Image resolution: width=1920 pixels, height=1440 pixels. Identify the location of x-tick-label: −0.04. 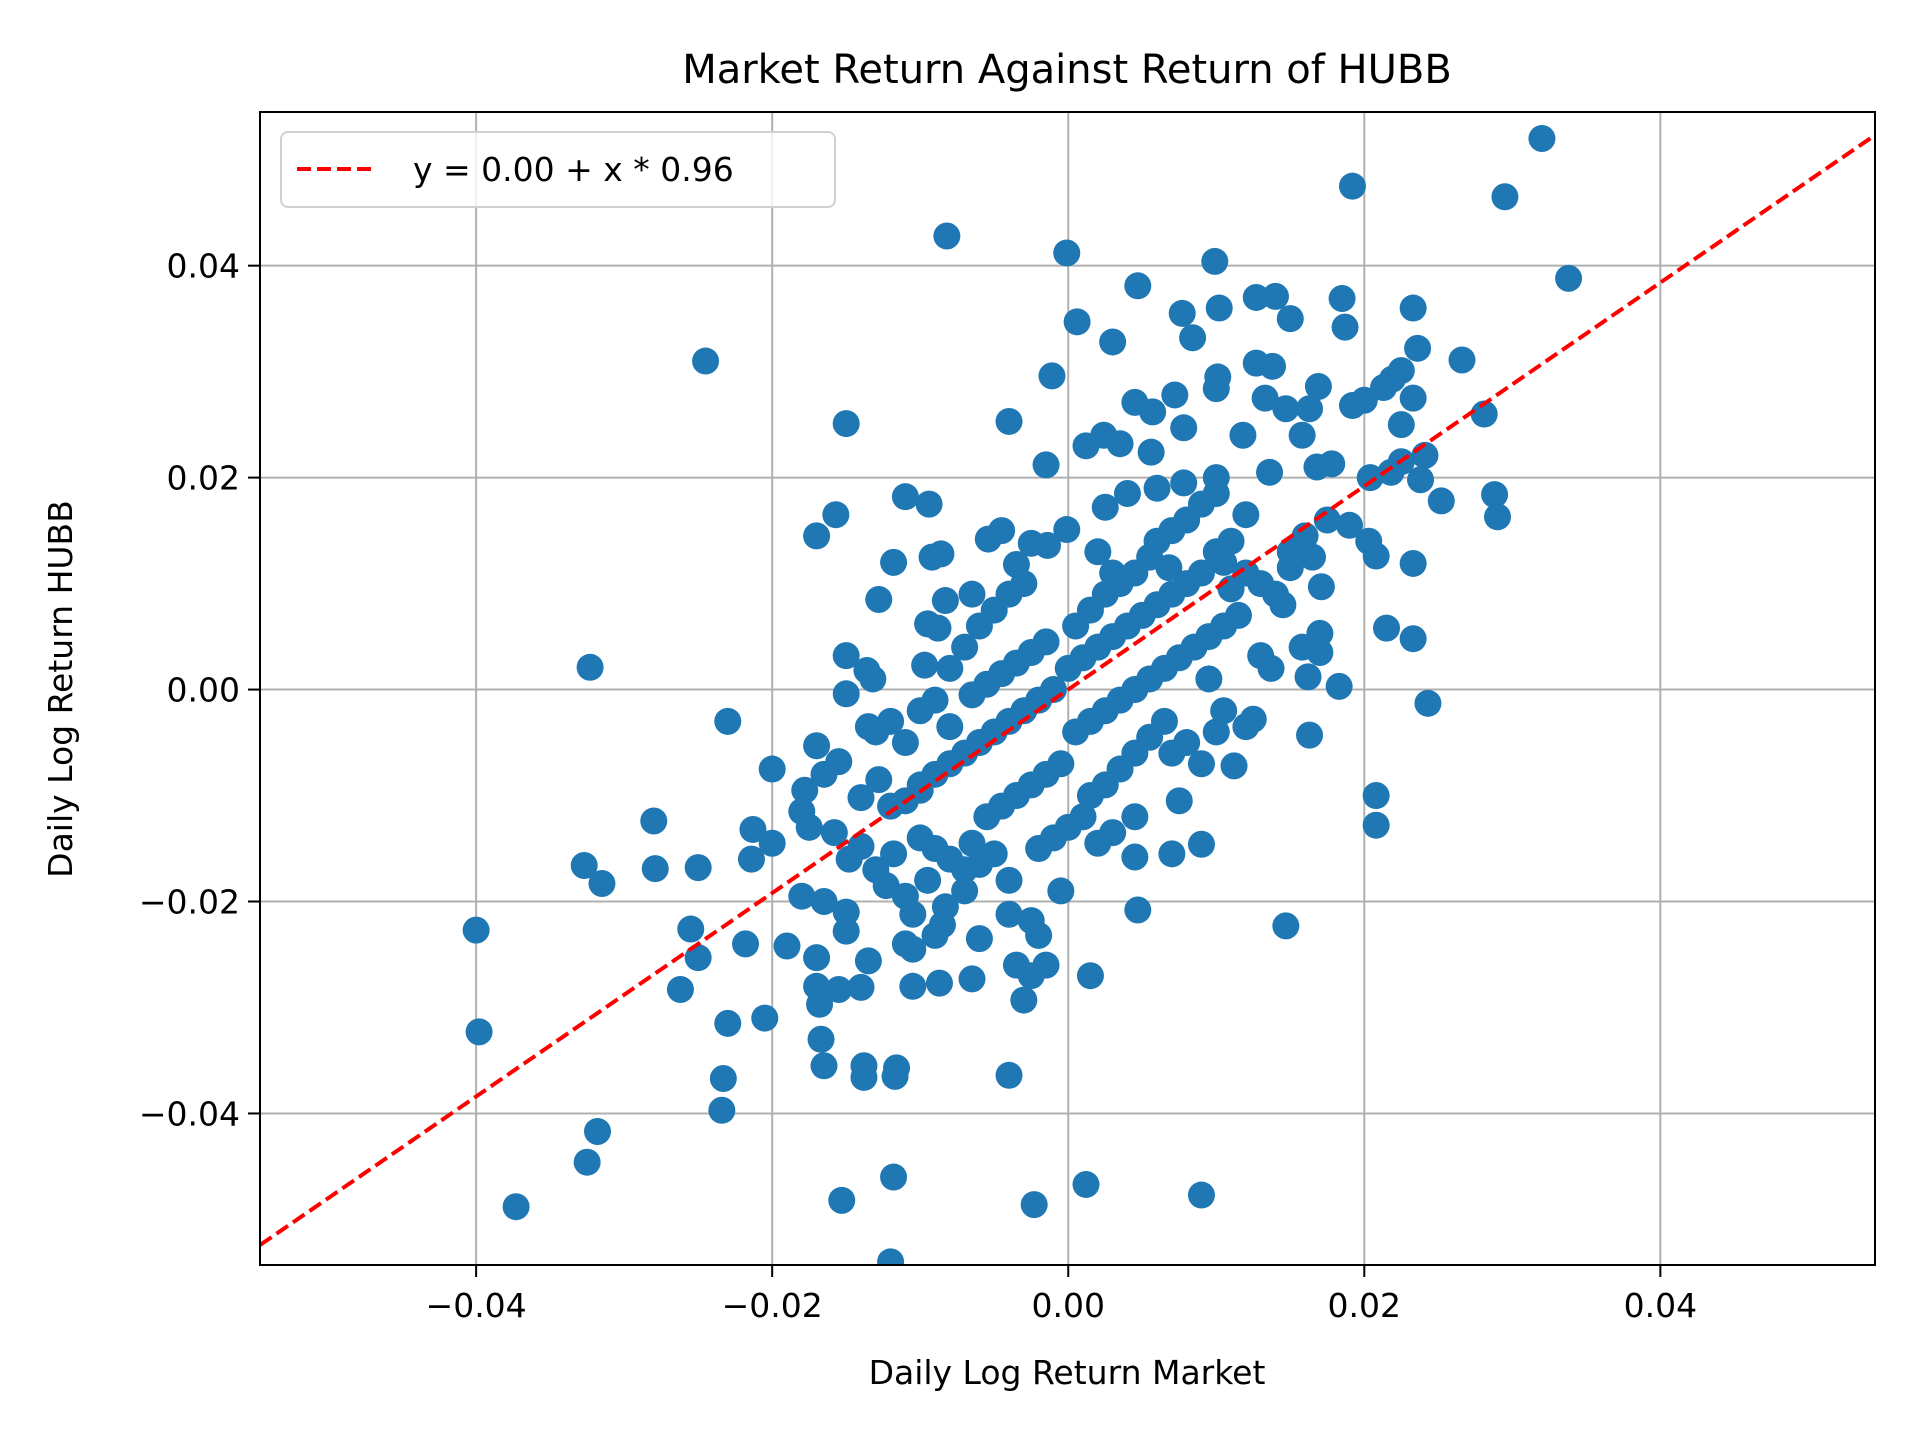
(476, 1305).